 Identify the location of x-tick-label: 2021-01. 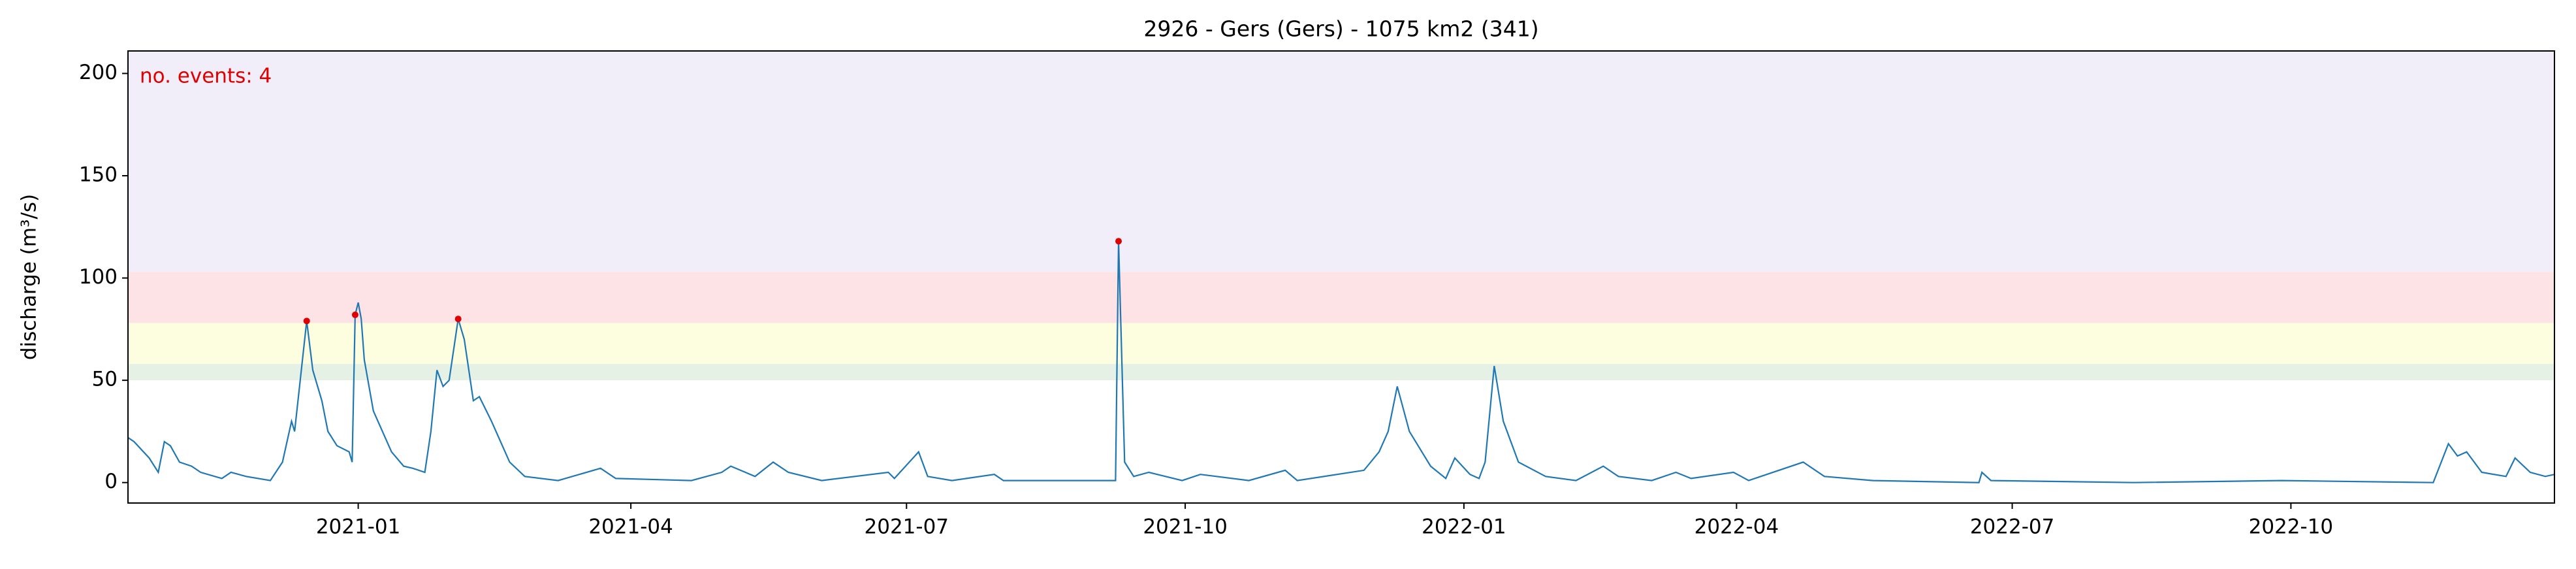
(358, 527).